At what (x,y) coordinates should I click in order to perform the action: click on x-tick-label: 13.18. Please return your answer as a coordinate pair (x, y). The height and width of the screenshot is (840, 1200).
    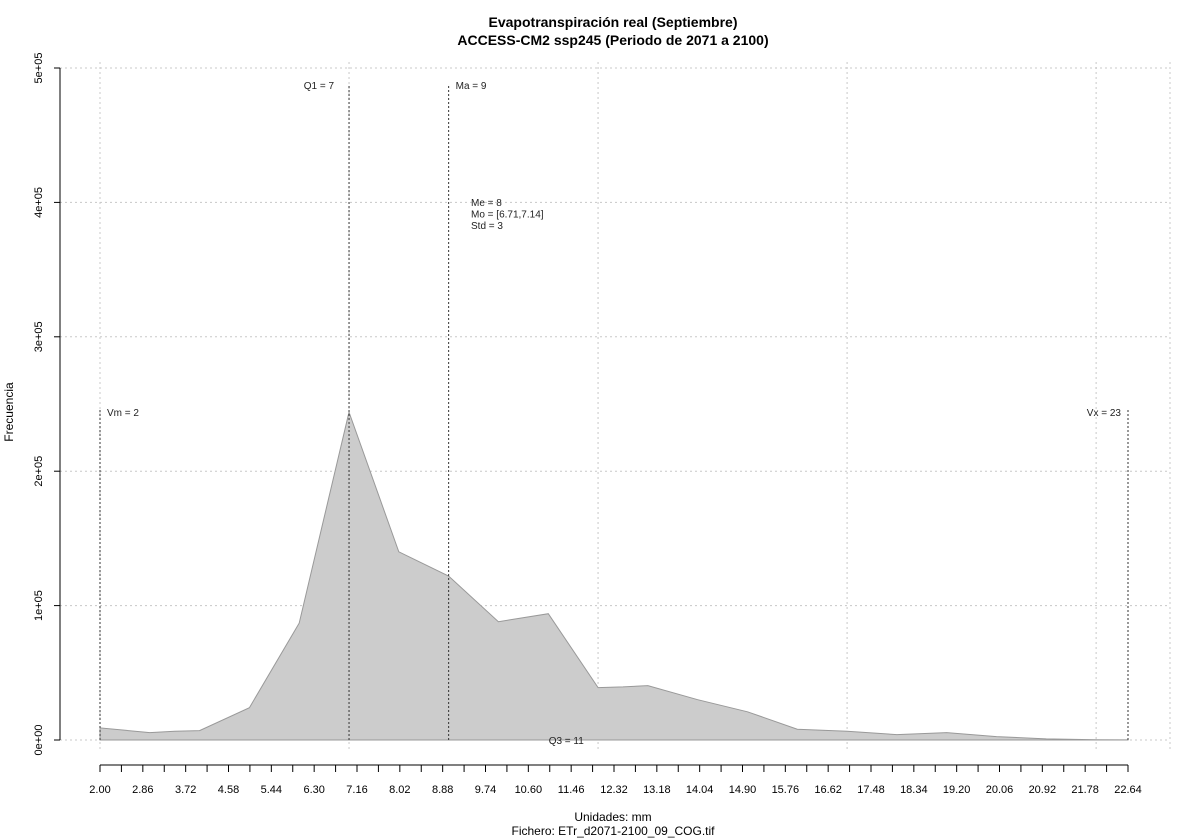
    Looking at the image, I should click on (657, 790).